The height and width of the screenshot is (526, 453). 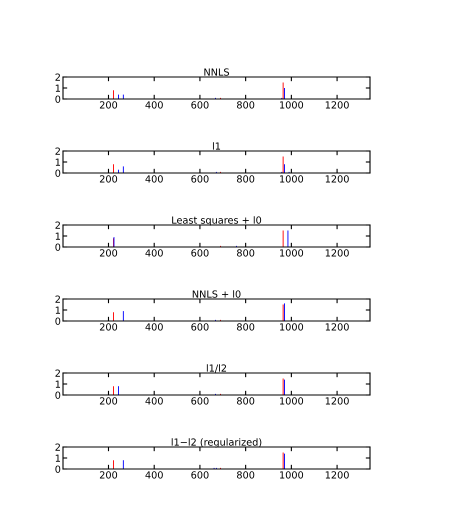 I want to click on chart-title: NNLS + l0, so click(x=216, y=294).